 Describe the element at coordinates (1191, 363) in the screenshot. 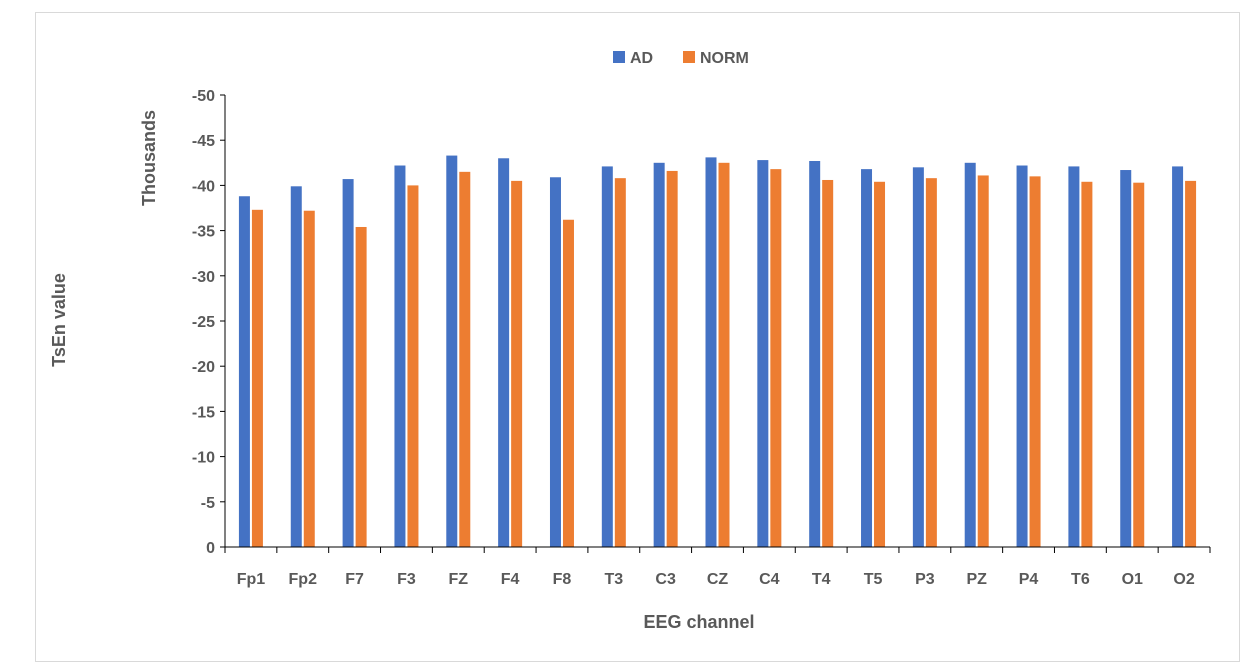

I see `bar-norm-o2` at that location.